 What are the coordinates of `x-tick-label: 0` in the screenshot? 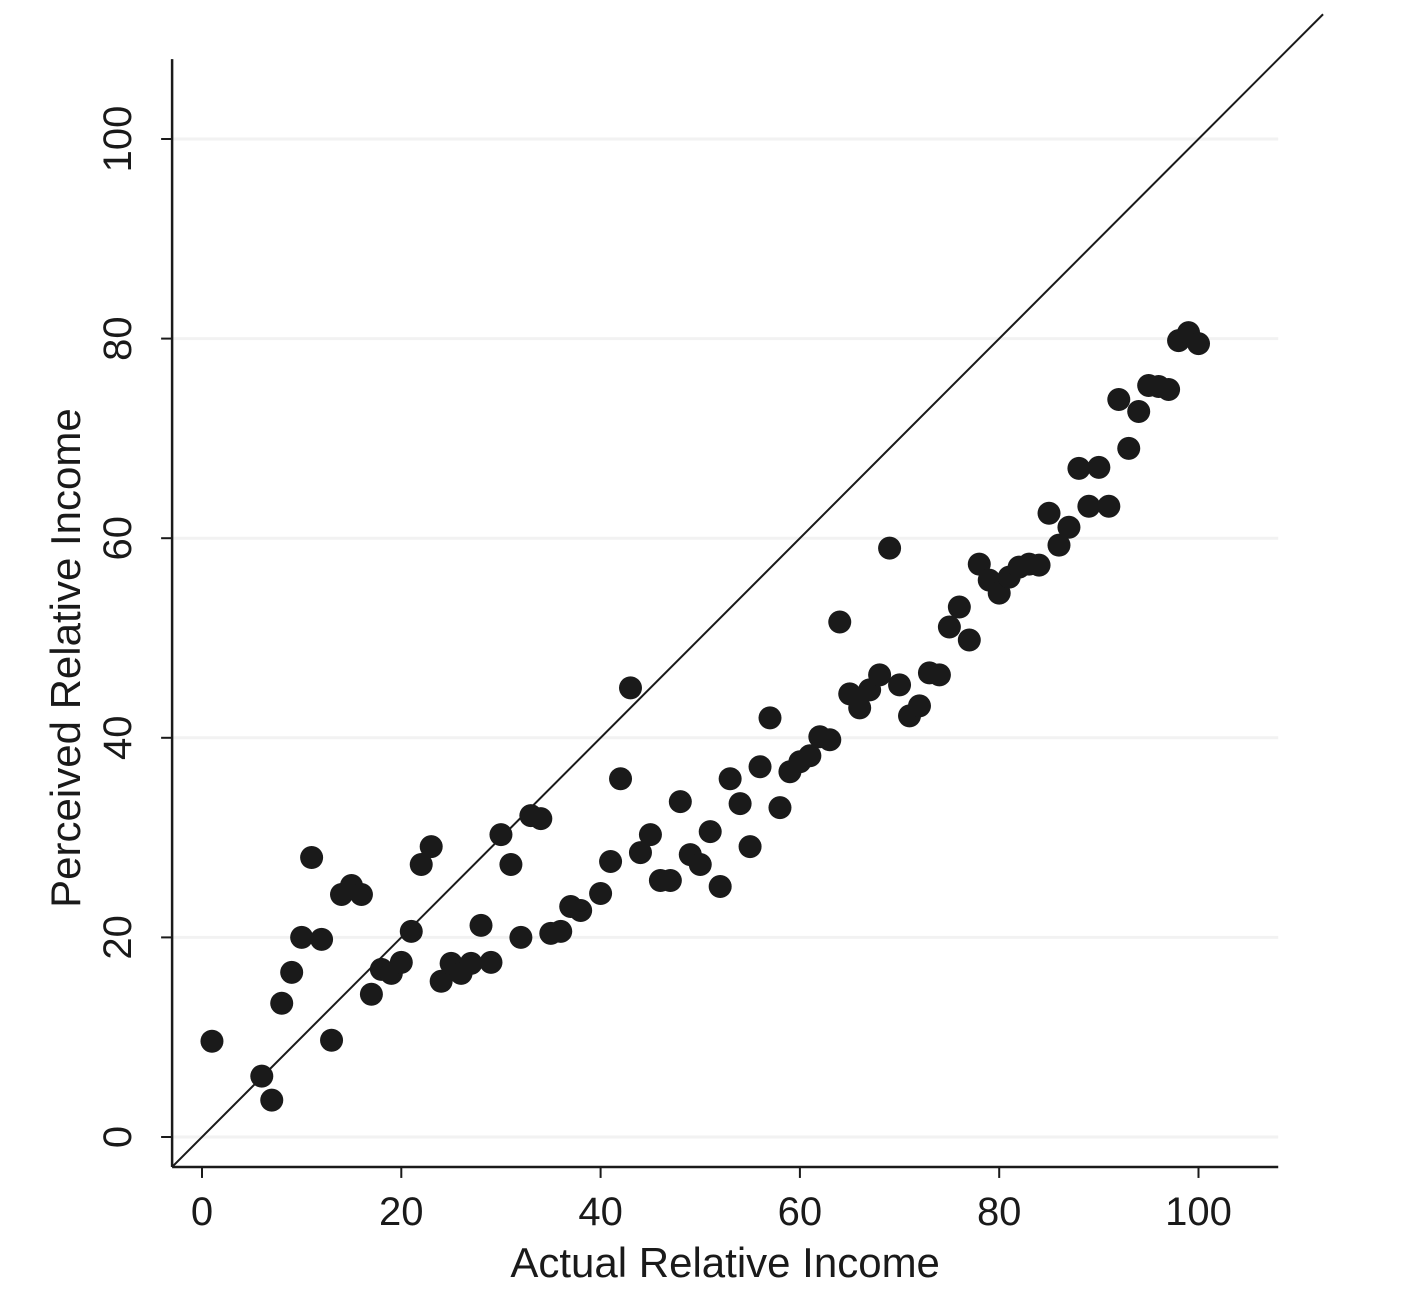 It's located at (202, 1212).